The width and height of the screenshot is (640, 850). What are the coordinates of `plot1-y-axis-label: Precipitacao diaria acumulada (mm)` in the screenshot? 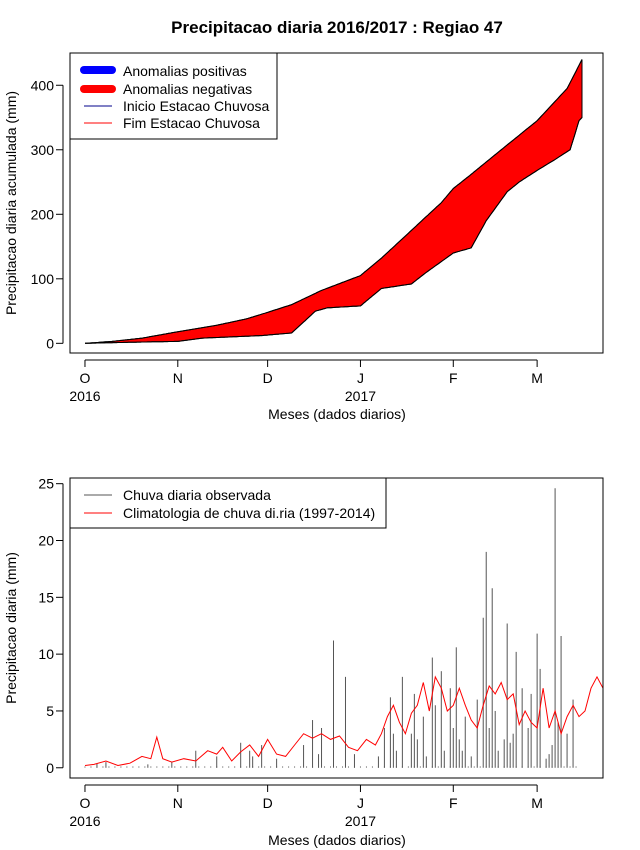 It's located at (11, 203).